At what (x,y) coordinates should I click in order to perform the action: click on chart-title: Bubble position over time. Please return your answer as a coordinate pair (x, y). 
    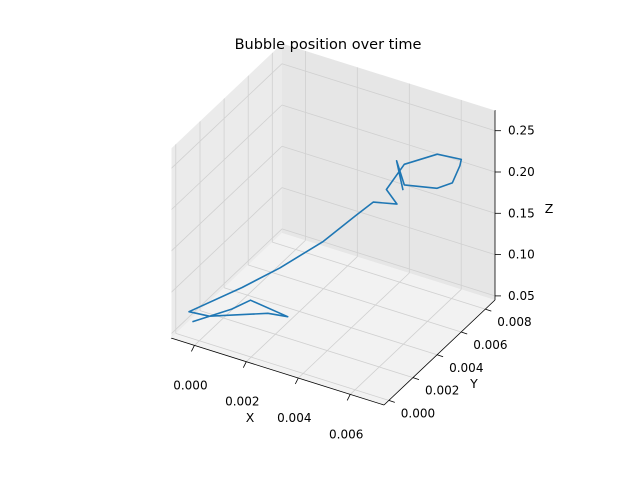
    Looking at the image, I should click on (328, 45).